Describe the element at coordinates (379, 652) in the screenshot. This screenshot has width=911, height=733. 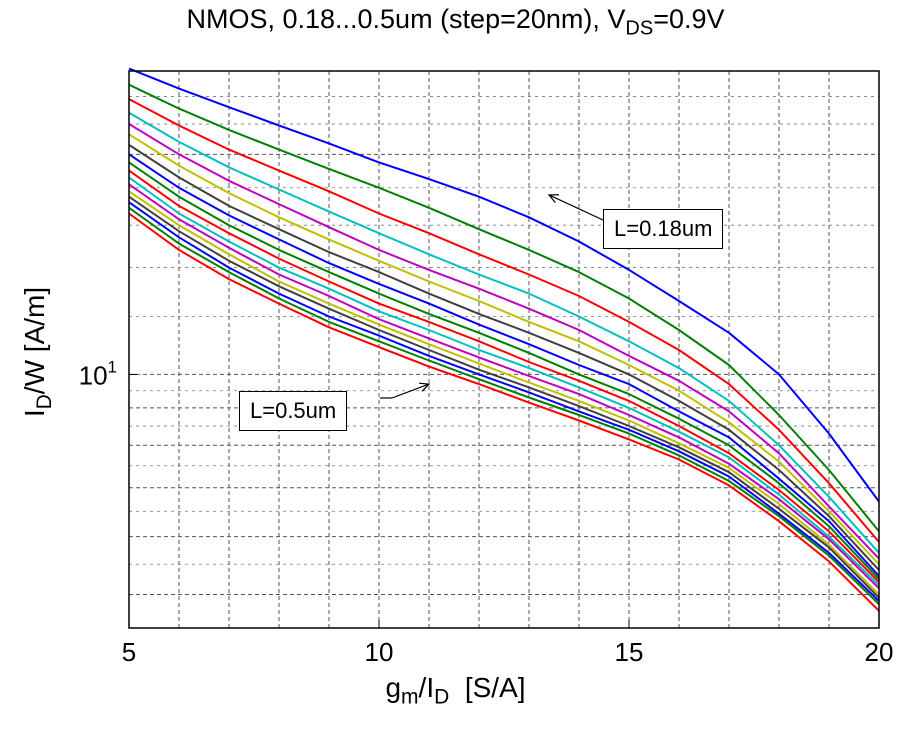
I see `x-tick-label: 10` at that location.